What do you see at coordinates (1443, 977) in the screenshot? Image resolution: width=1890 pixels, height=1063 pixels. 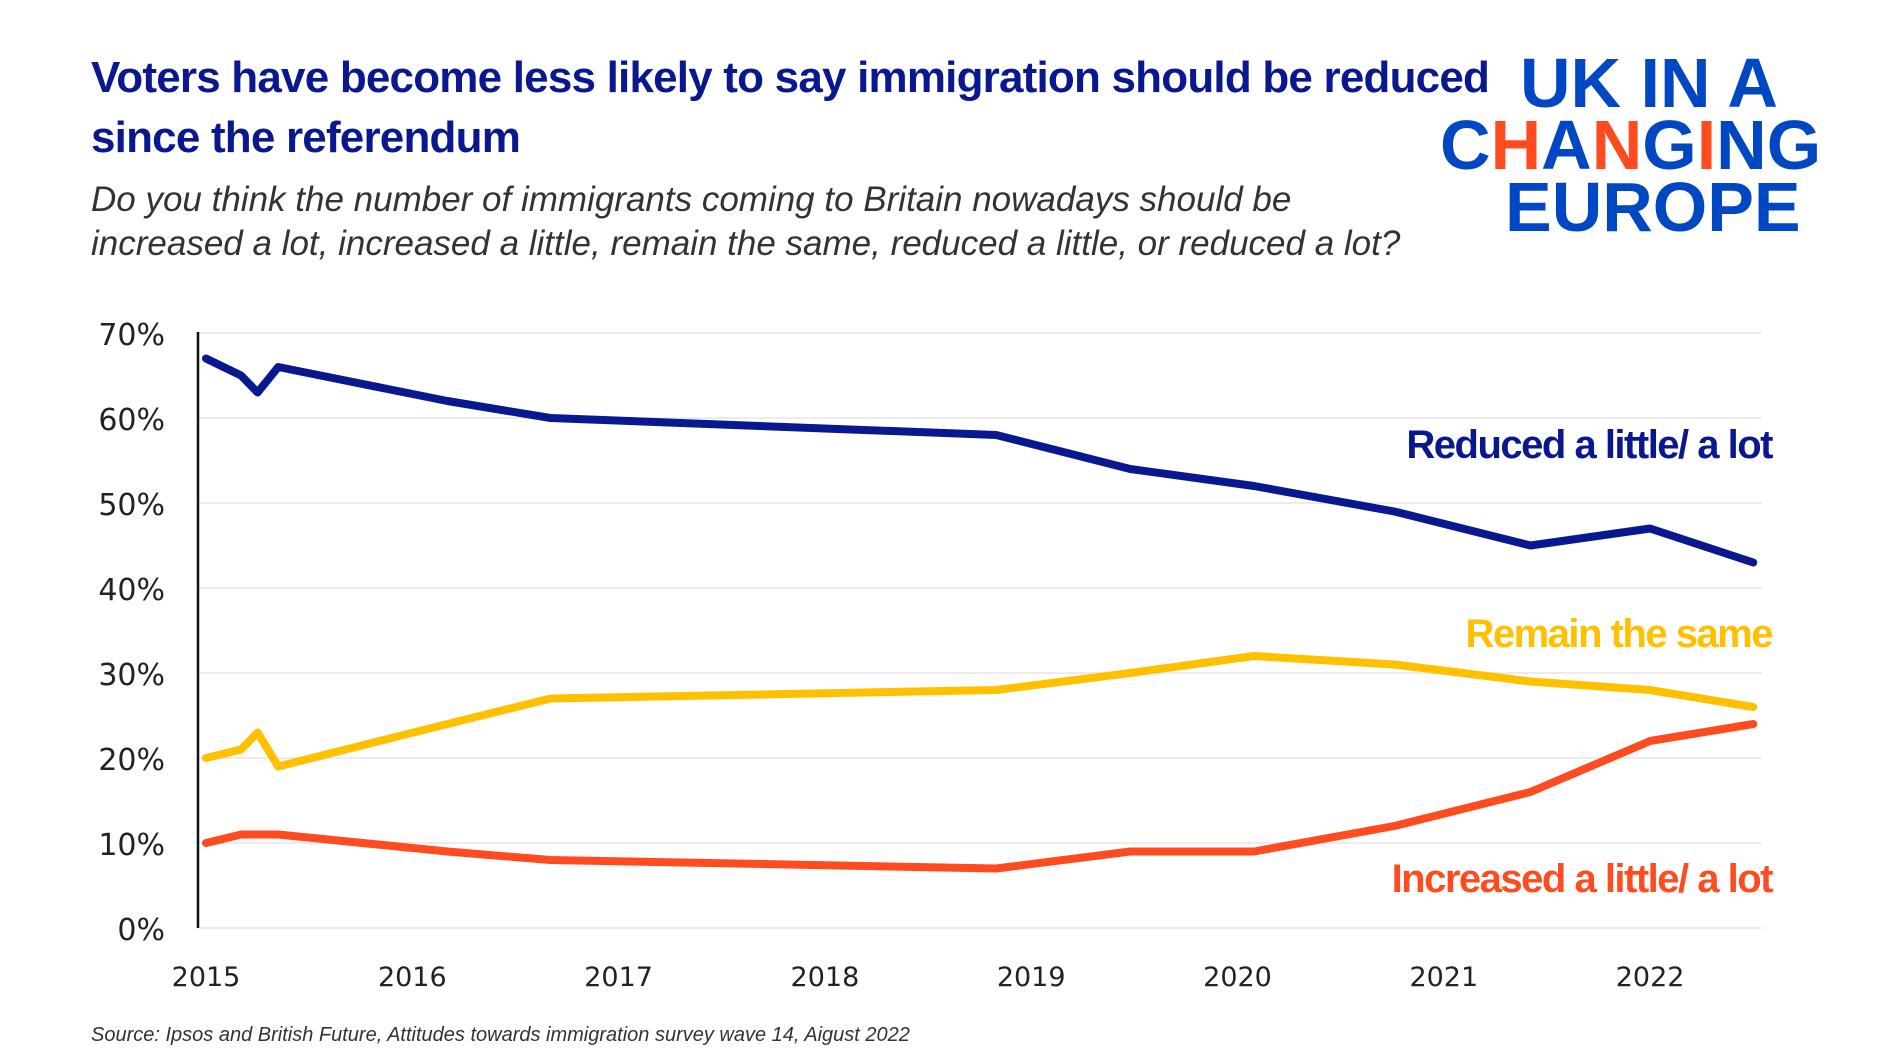 I see `x-tick-label: 2021` at bounding box center [1443, 977].